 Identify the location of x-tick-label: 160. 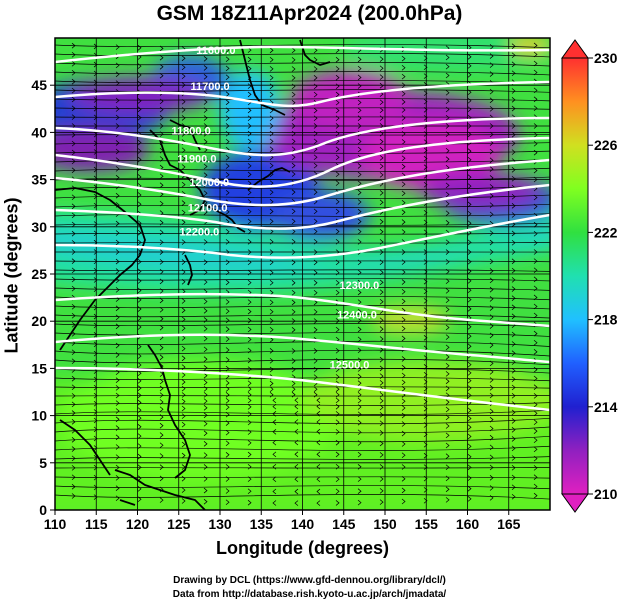
(468, 524).